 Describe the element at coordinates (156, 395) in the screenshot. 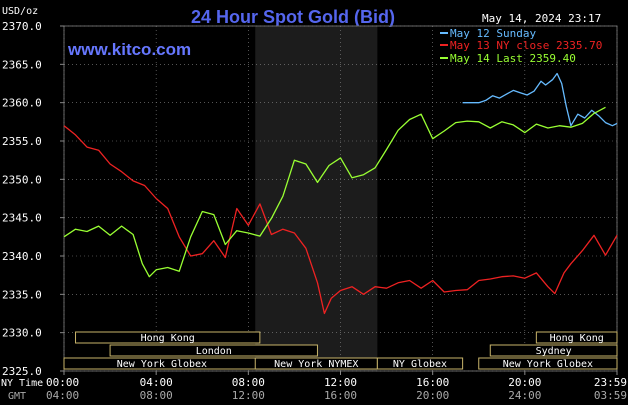

I see `x-tick-label-gmt: 08:00` at that location.